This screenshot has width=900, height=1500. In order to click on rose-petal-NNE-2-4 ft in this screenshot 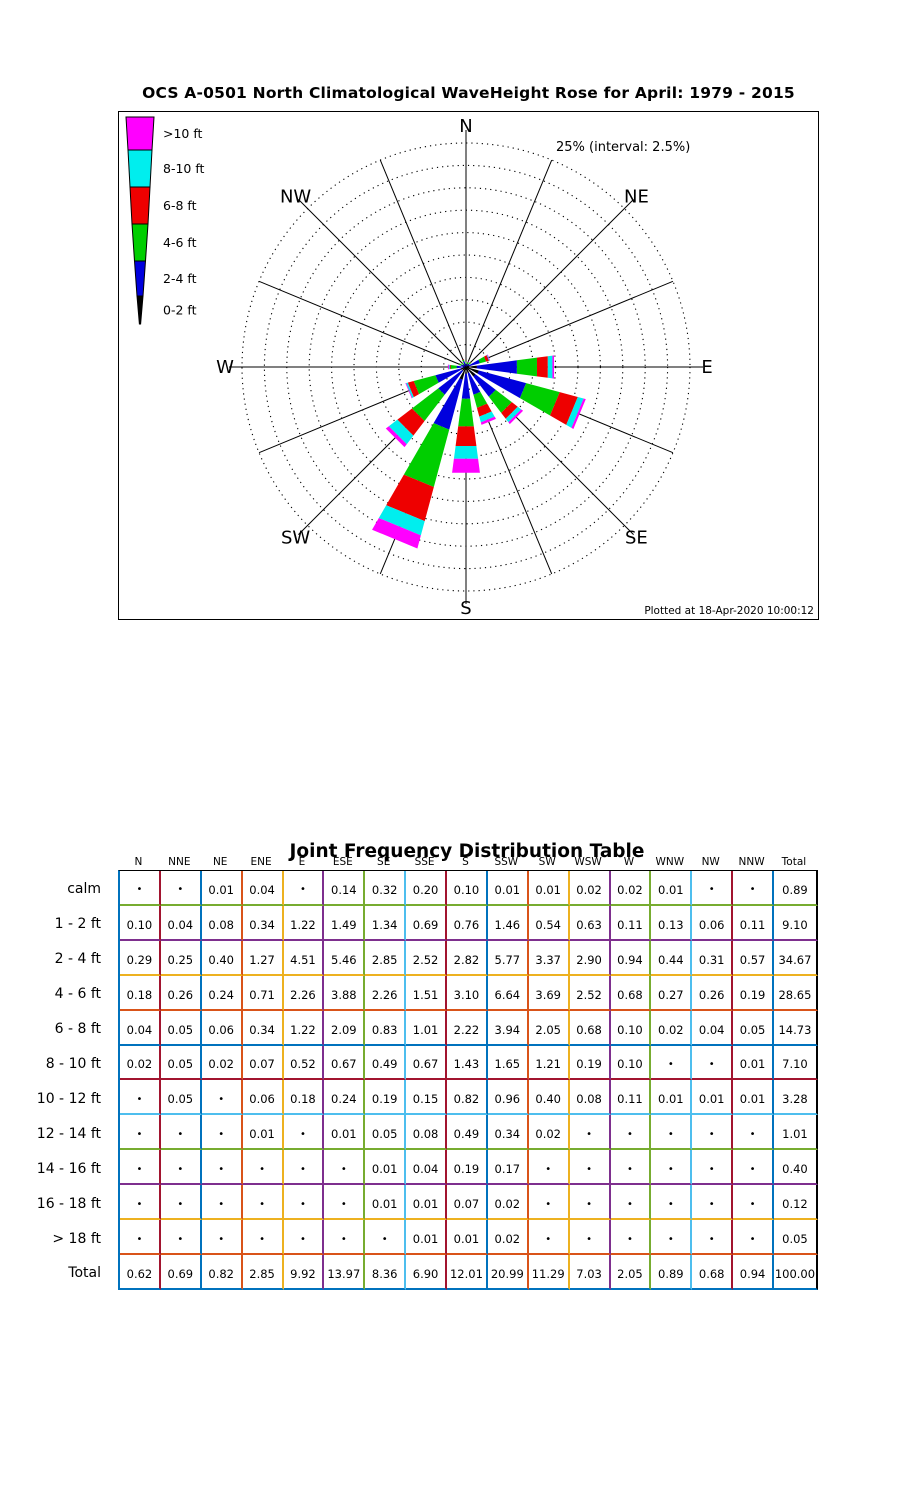, I will do `click(467, 365)`.